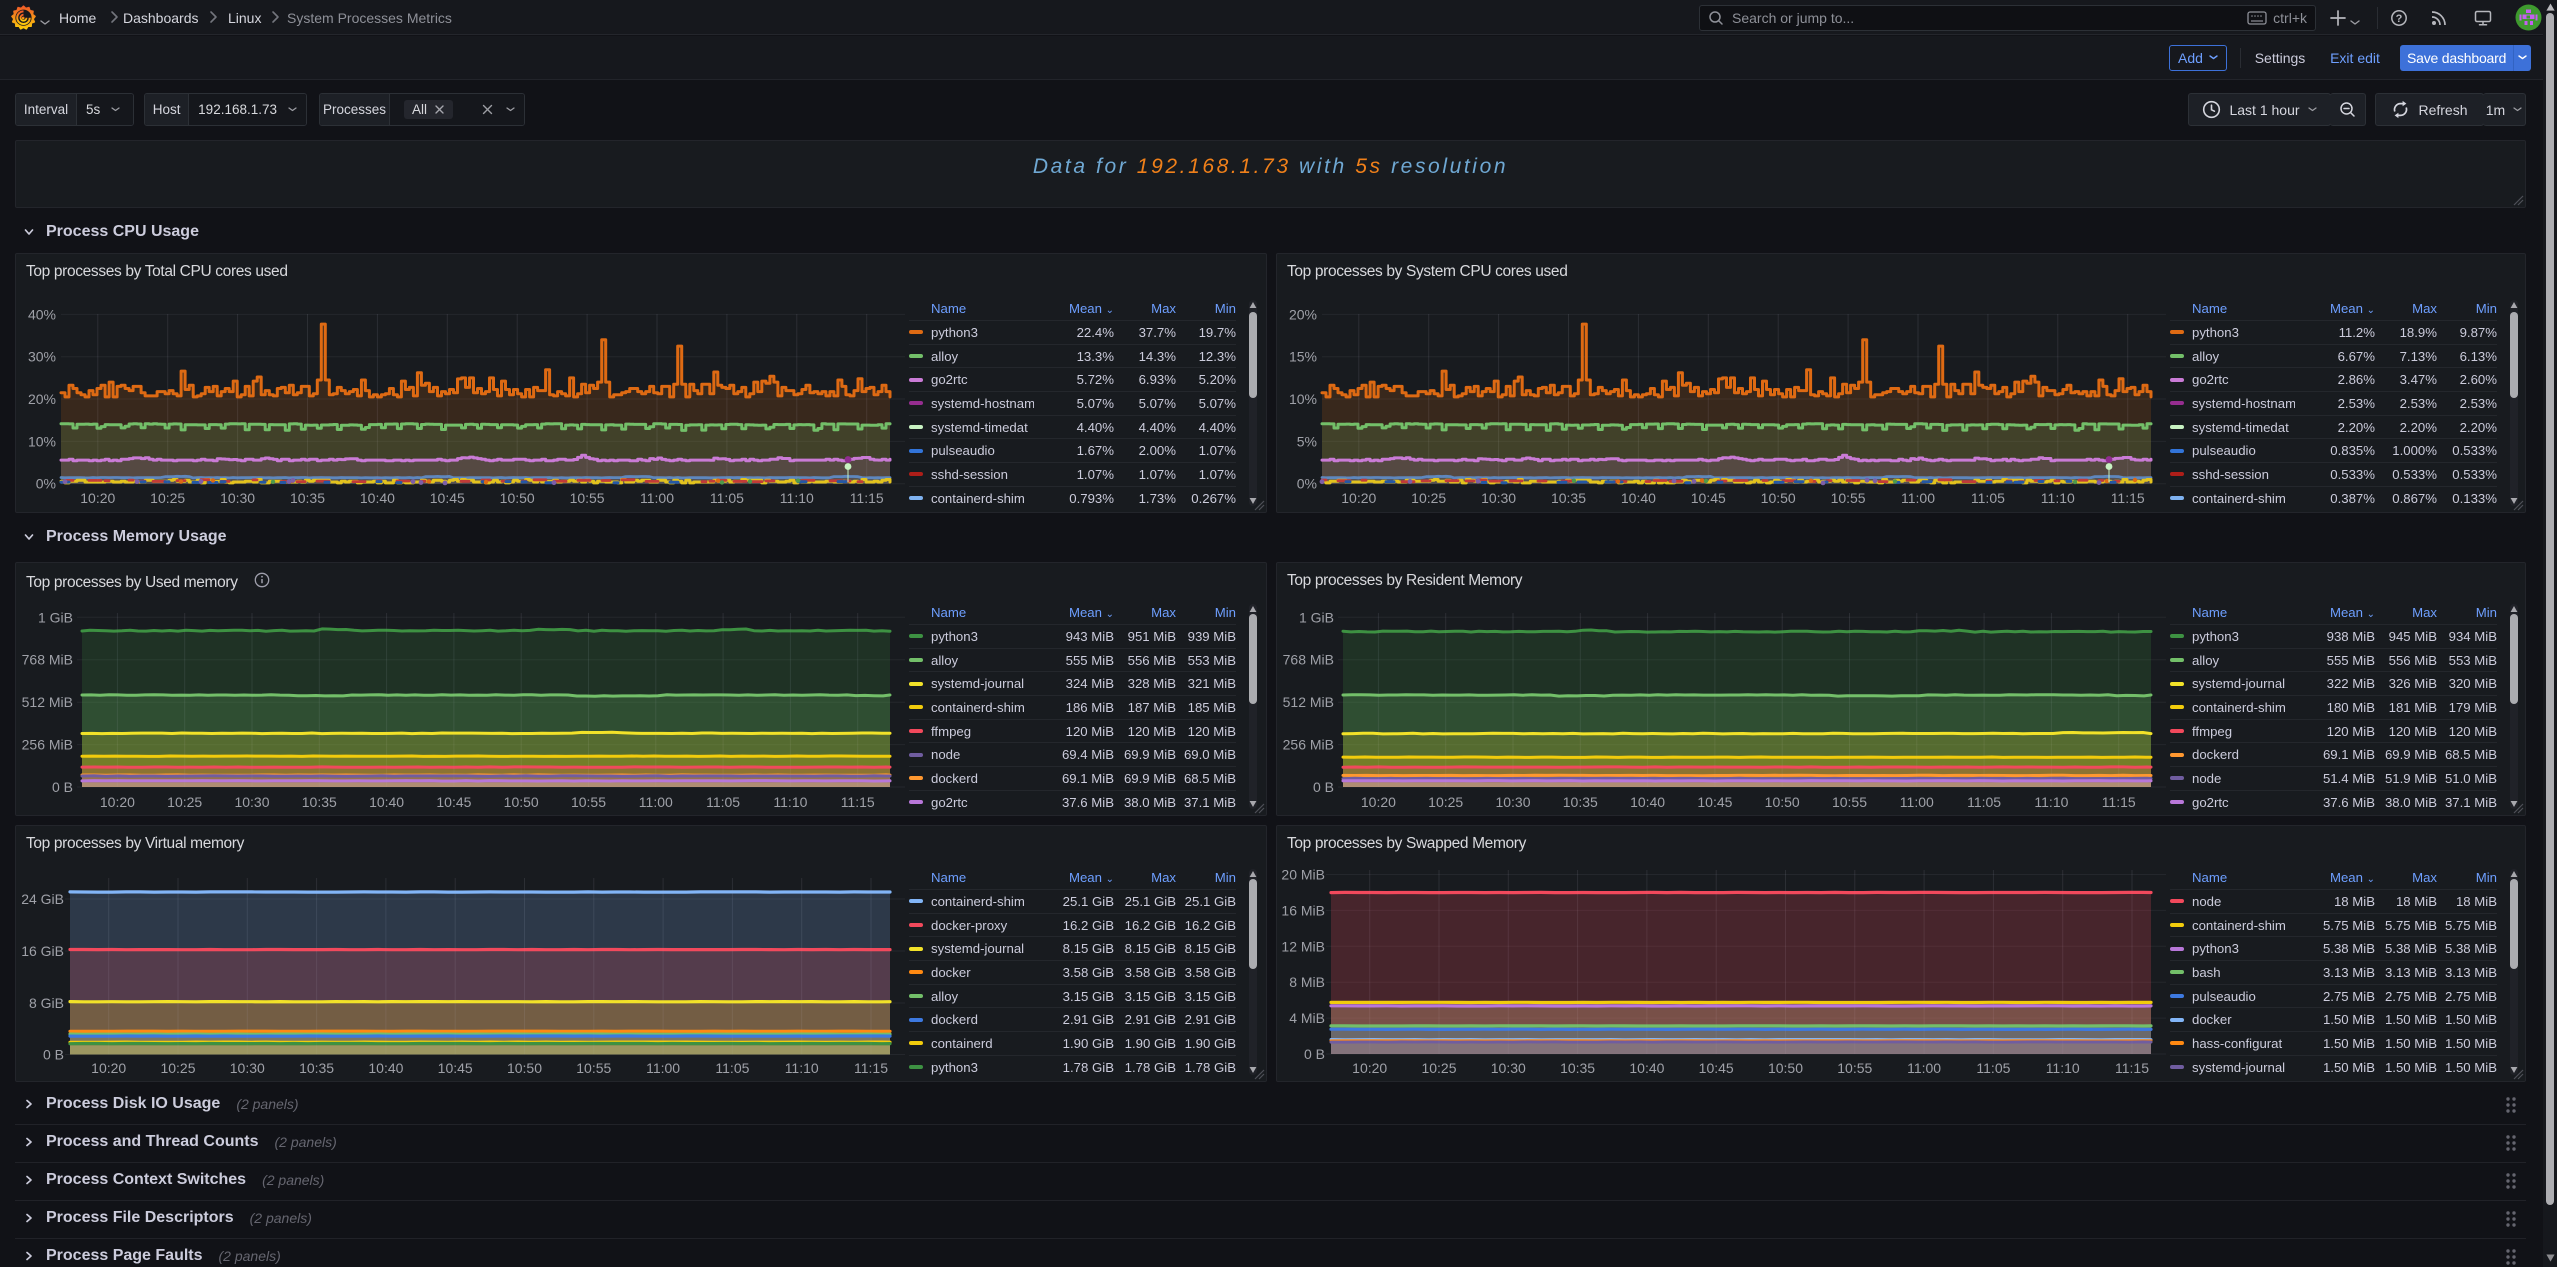 This screenshot has height=1267, width=2557. I want to click on svg-text: 16 MiB, so click(1303, 910).